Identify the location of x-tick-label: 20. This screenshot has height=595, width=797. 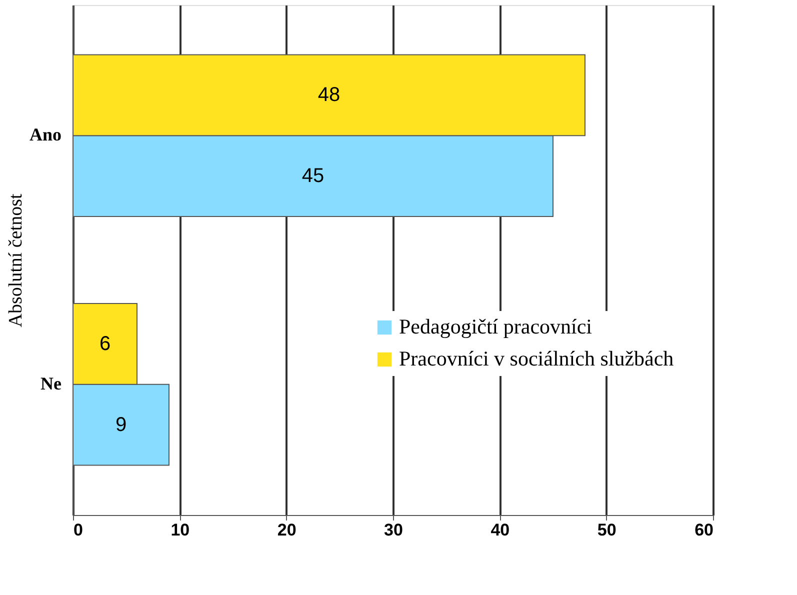
(286, 530).